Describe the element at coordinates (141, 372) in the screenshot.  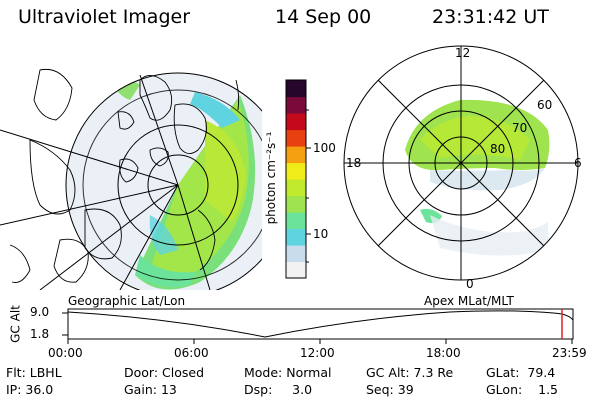
I see `info-door-label: Door:` at that location.